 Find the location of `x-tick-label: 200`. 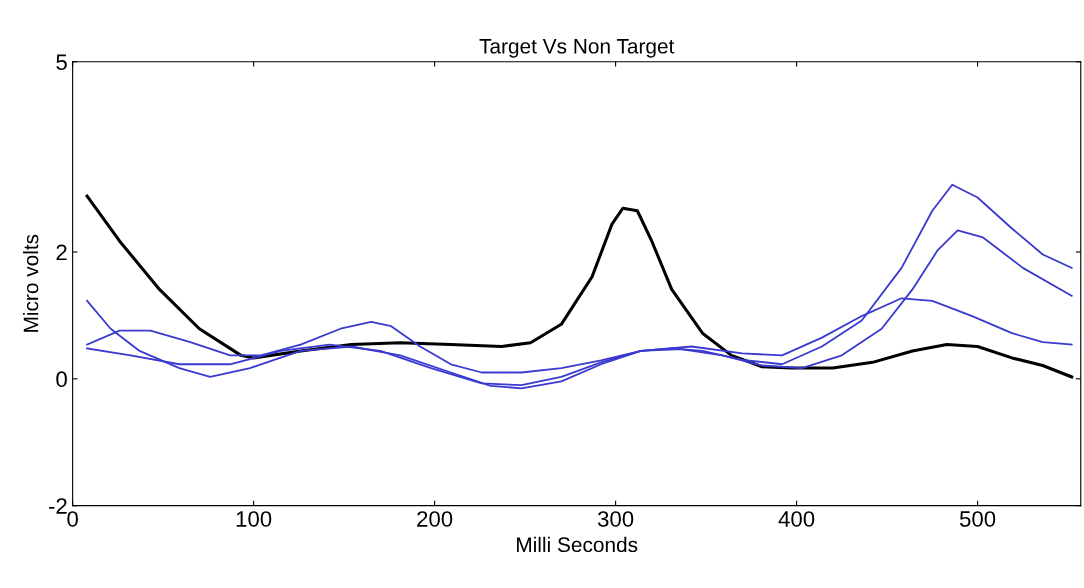

x-tick-label: 200 is located at coordinates (435, 519).